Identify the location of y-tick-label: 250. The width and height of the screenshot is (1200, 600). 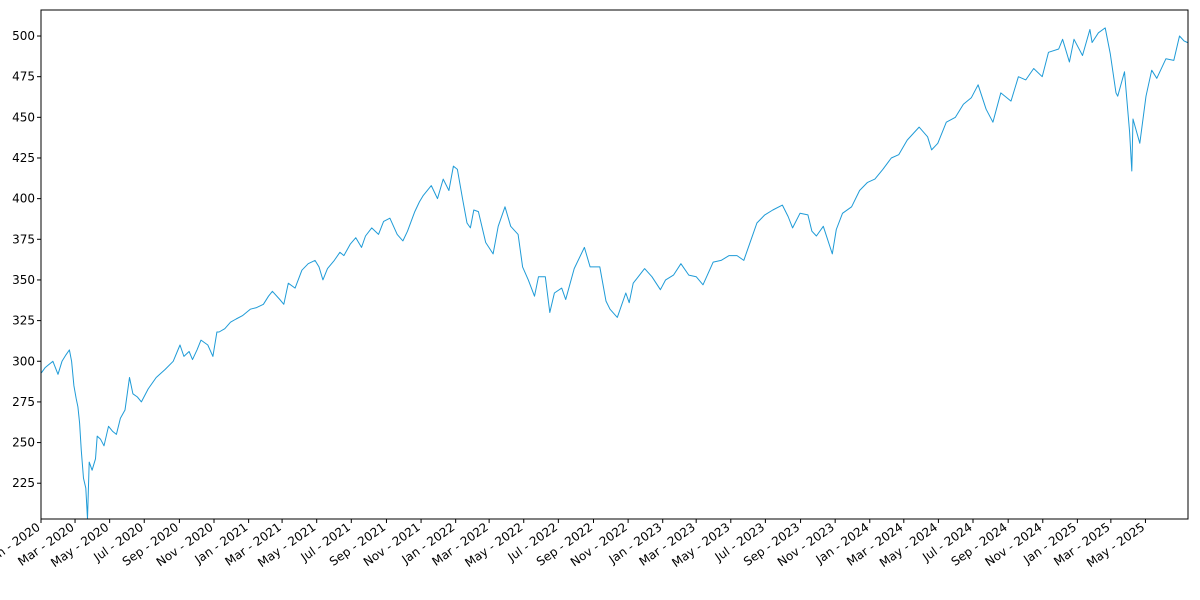
(23, 443).